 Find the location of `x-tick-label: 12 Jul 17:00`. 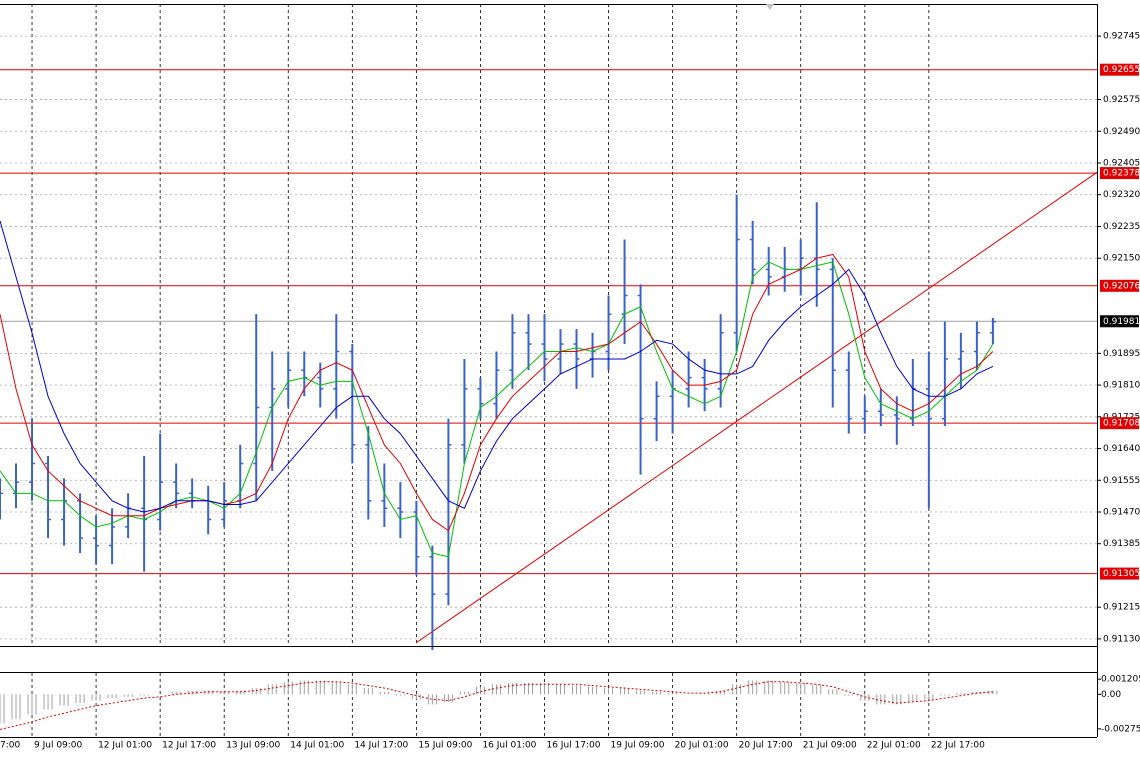

x-tick-label: 12 Jul 17:00 is located at coordinates (189, 746).